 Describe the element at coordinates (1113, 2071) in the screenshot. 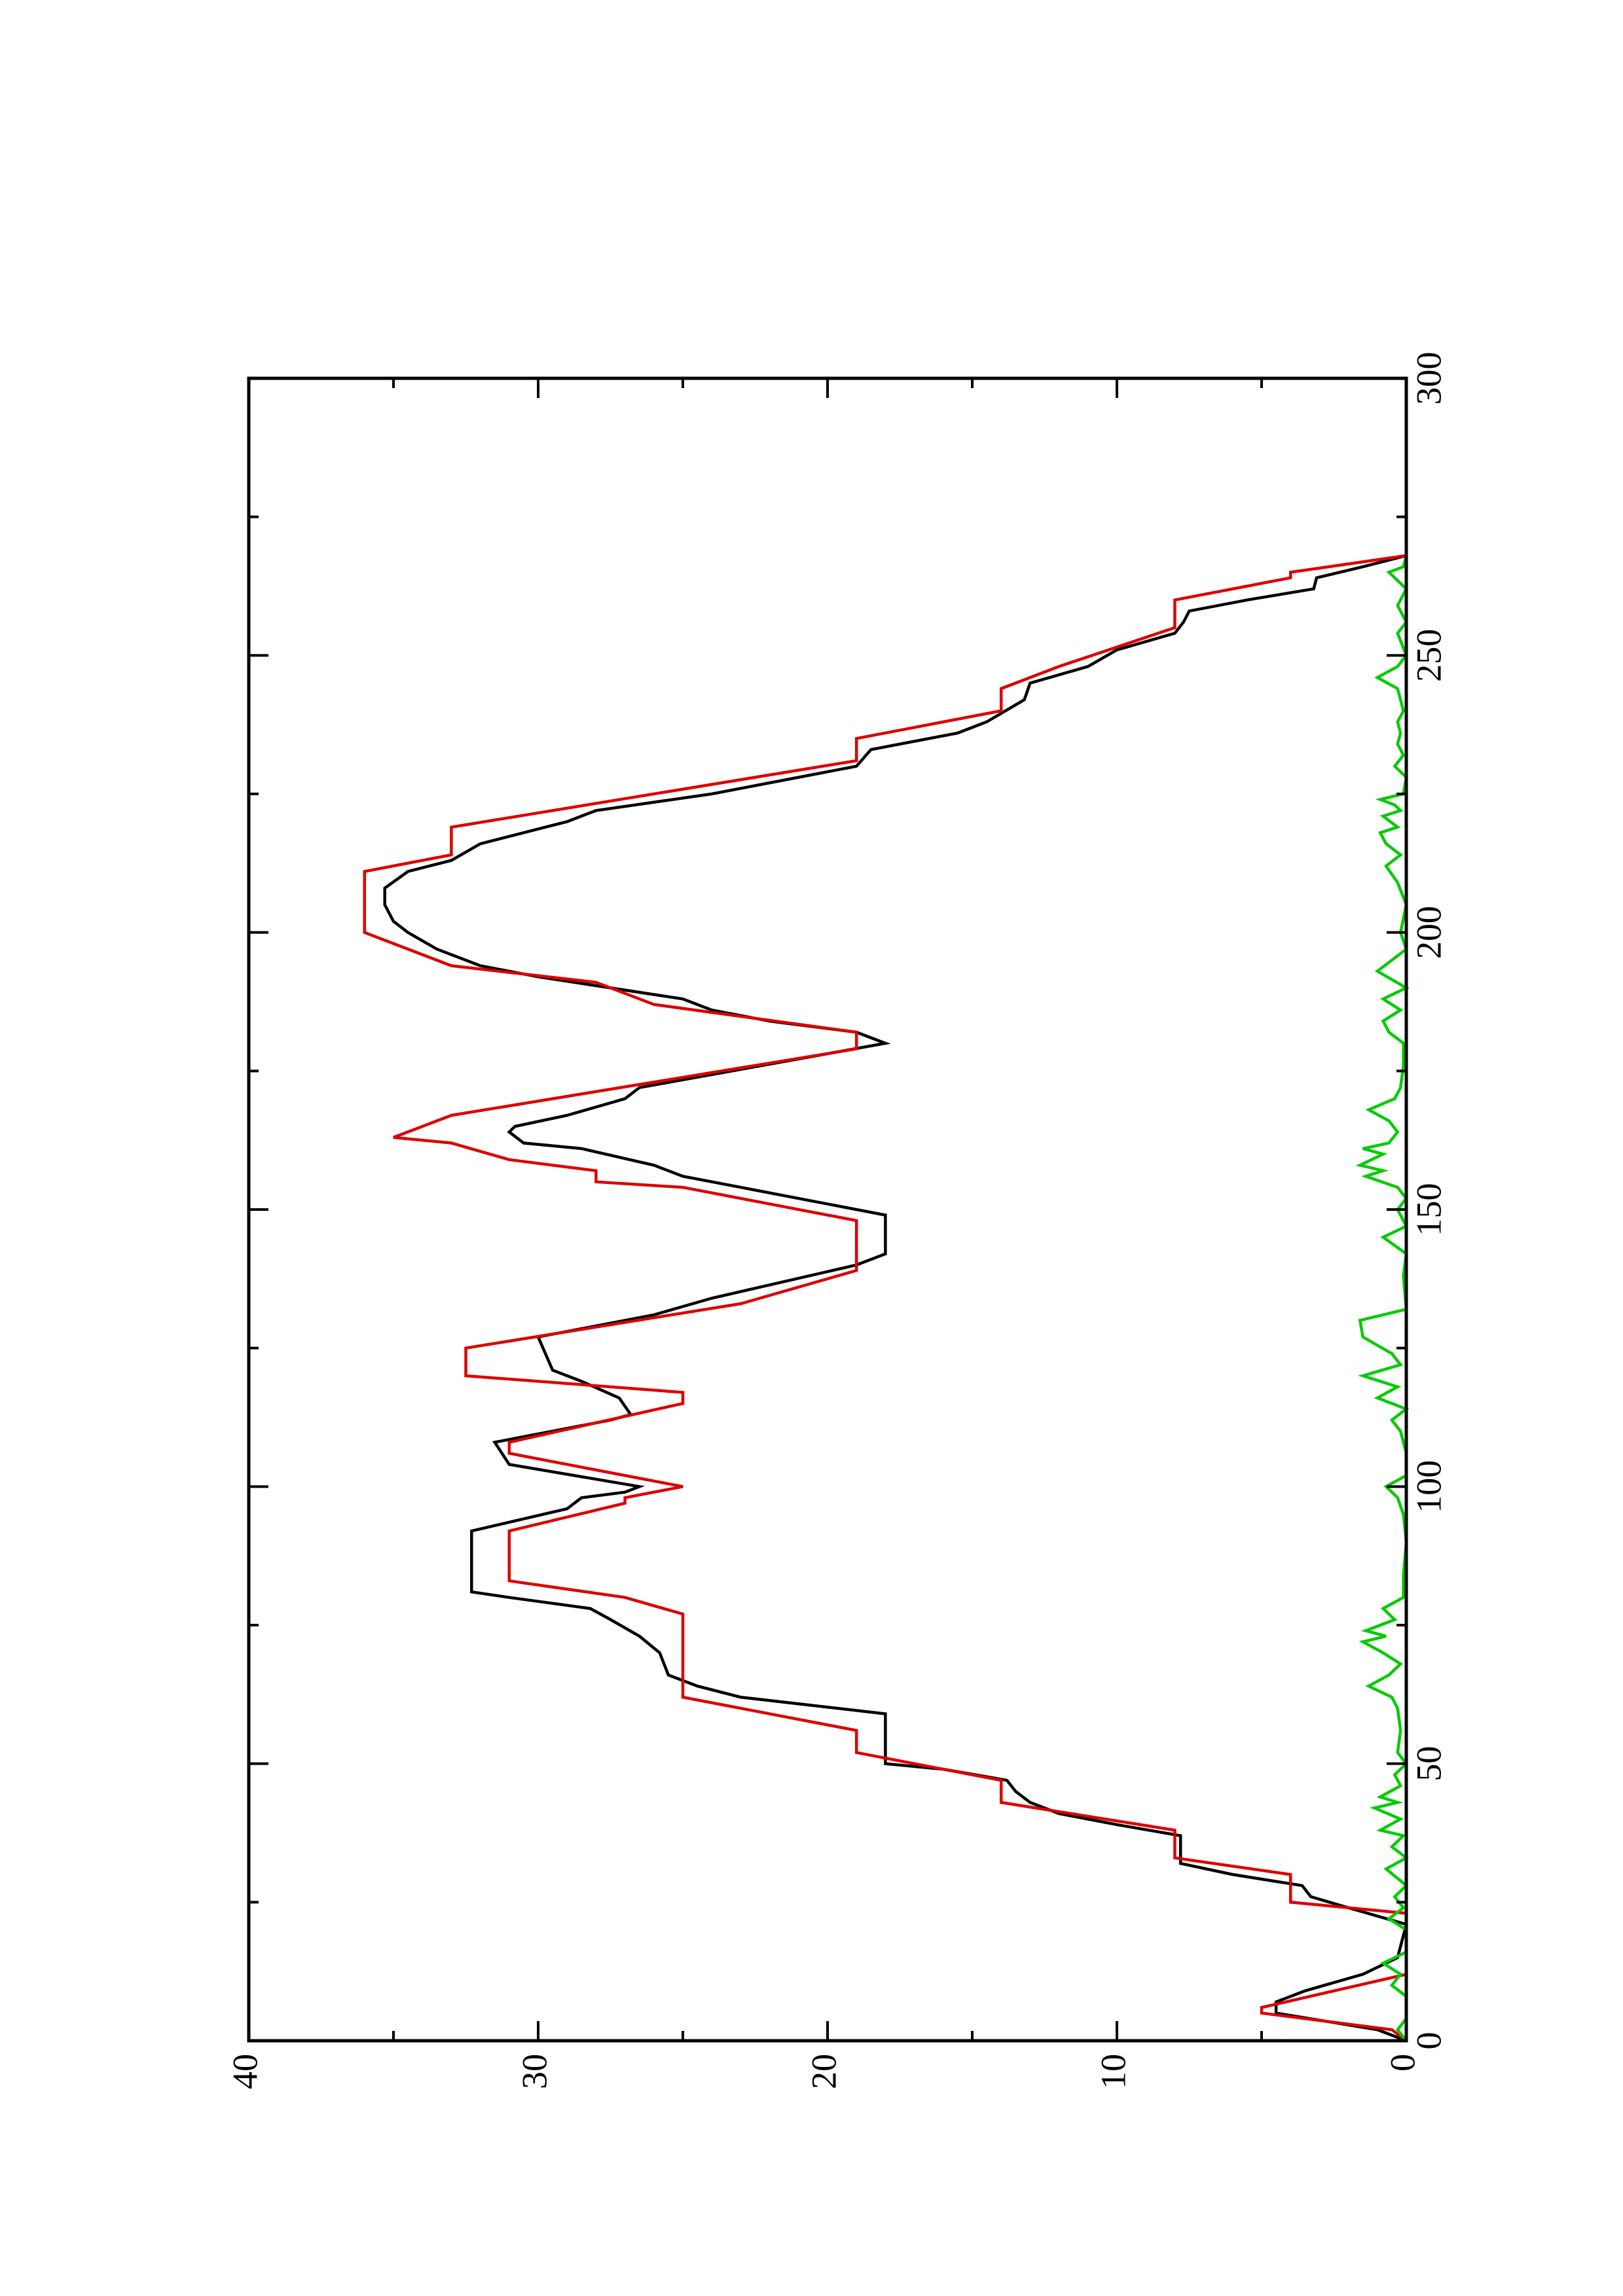

I see `y-tick-label: 10` at that location.